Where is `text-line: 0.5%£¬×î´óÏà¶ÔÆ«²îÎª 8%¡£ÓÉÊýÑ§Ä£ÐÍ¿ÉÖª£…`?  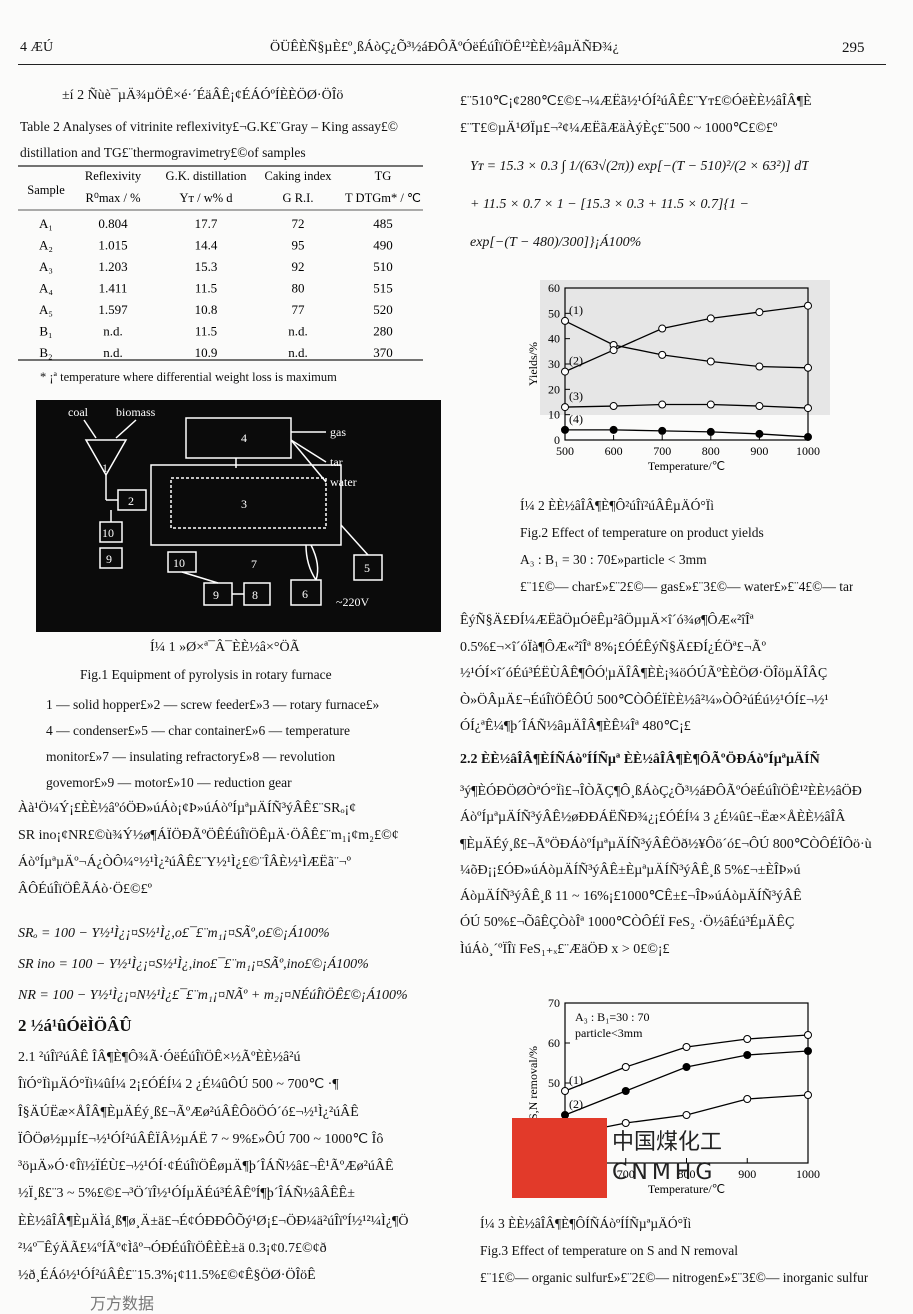 text-line: 0.5%£¬×î´óÏà¶ÔÆ«²îÎª 8%¡£ÓÉÊýÑ§Ä£ÐÍ¿ÉÖª£… is located at coordinates (613, 647).